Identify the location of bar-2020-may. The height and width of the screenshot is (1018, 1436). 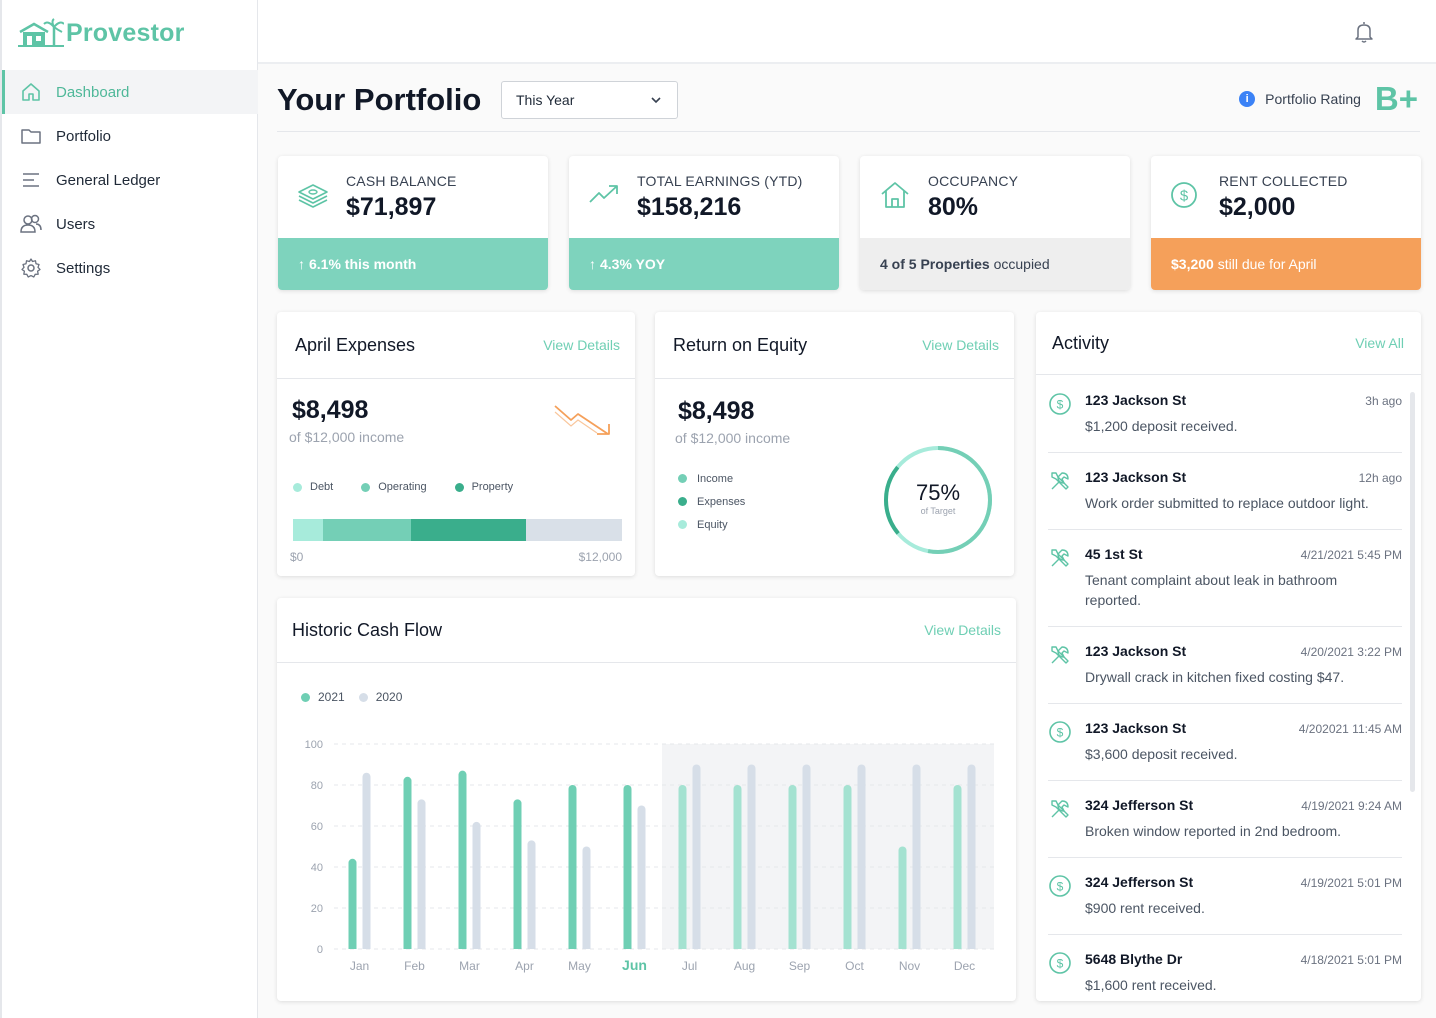
(586, 897).